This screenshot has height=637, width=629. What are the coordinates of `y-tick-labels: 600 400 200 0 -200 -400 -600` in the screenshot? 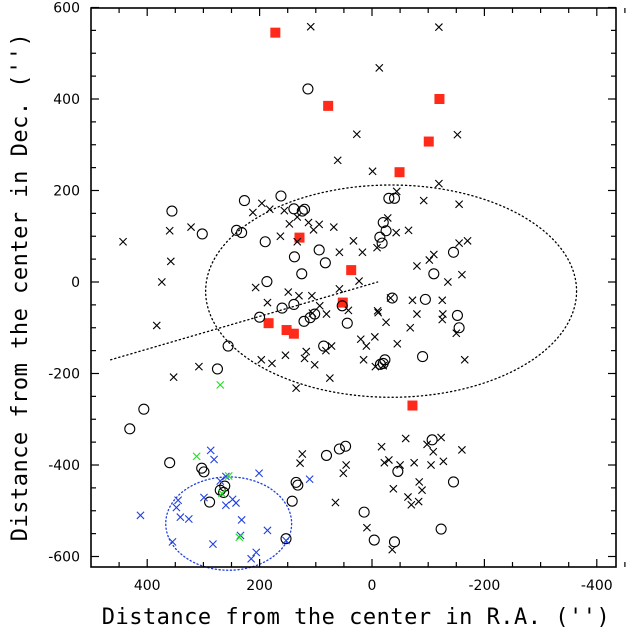 It's located at (64, 283).